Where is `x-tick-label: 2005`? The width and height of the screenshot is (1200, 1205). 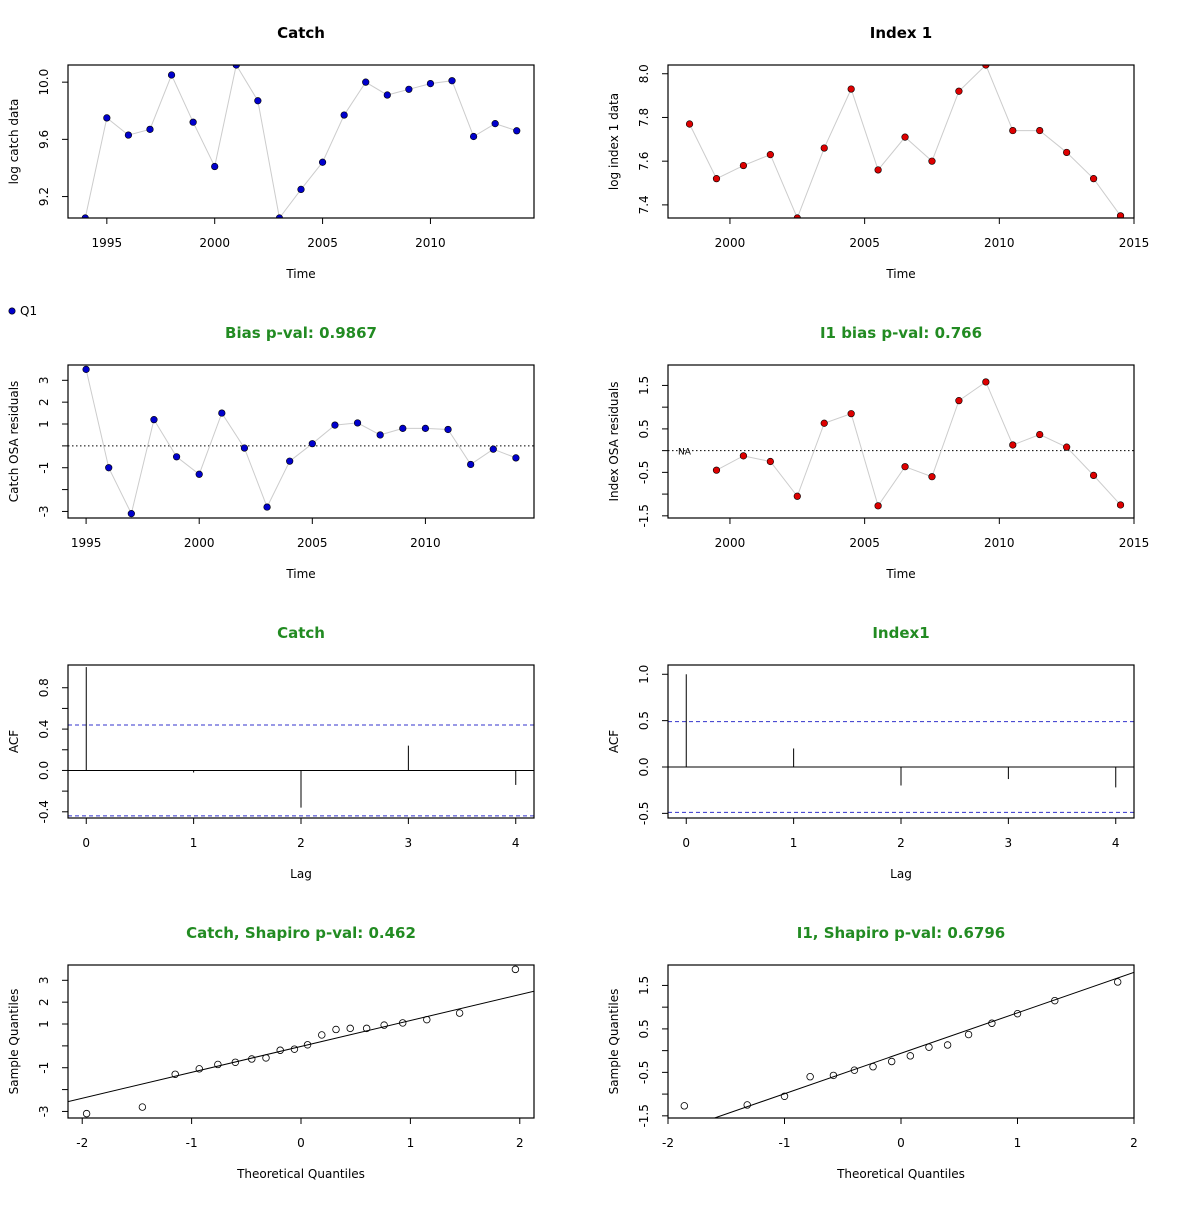 x-tick-label: 2005 is located at coordinates (864, 543).